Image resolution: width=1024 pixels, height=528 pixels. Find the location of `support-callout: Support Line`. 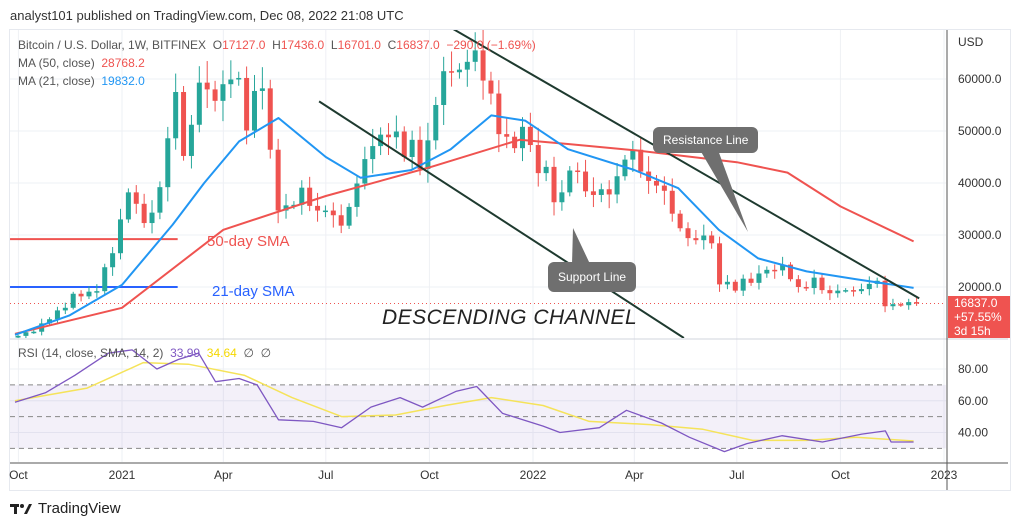

support-callout: Support Line is located at coordinates (592, 277).